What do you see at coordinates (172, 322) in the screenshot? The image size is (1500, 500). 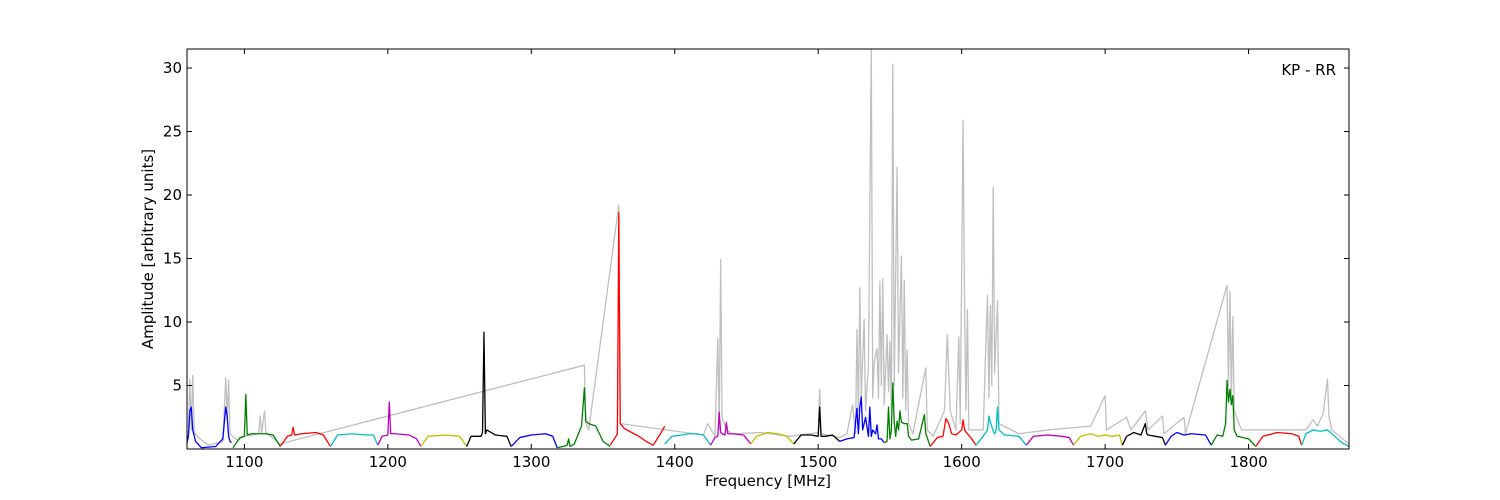 I see `y-tick-label: 10` at bounding box center [172, 322].